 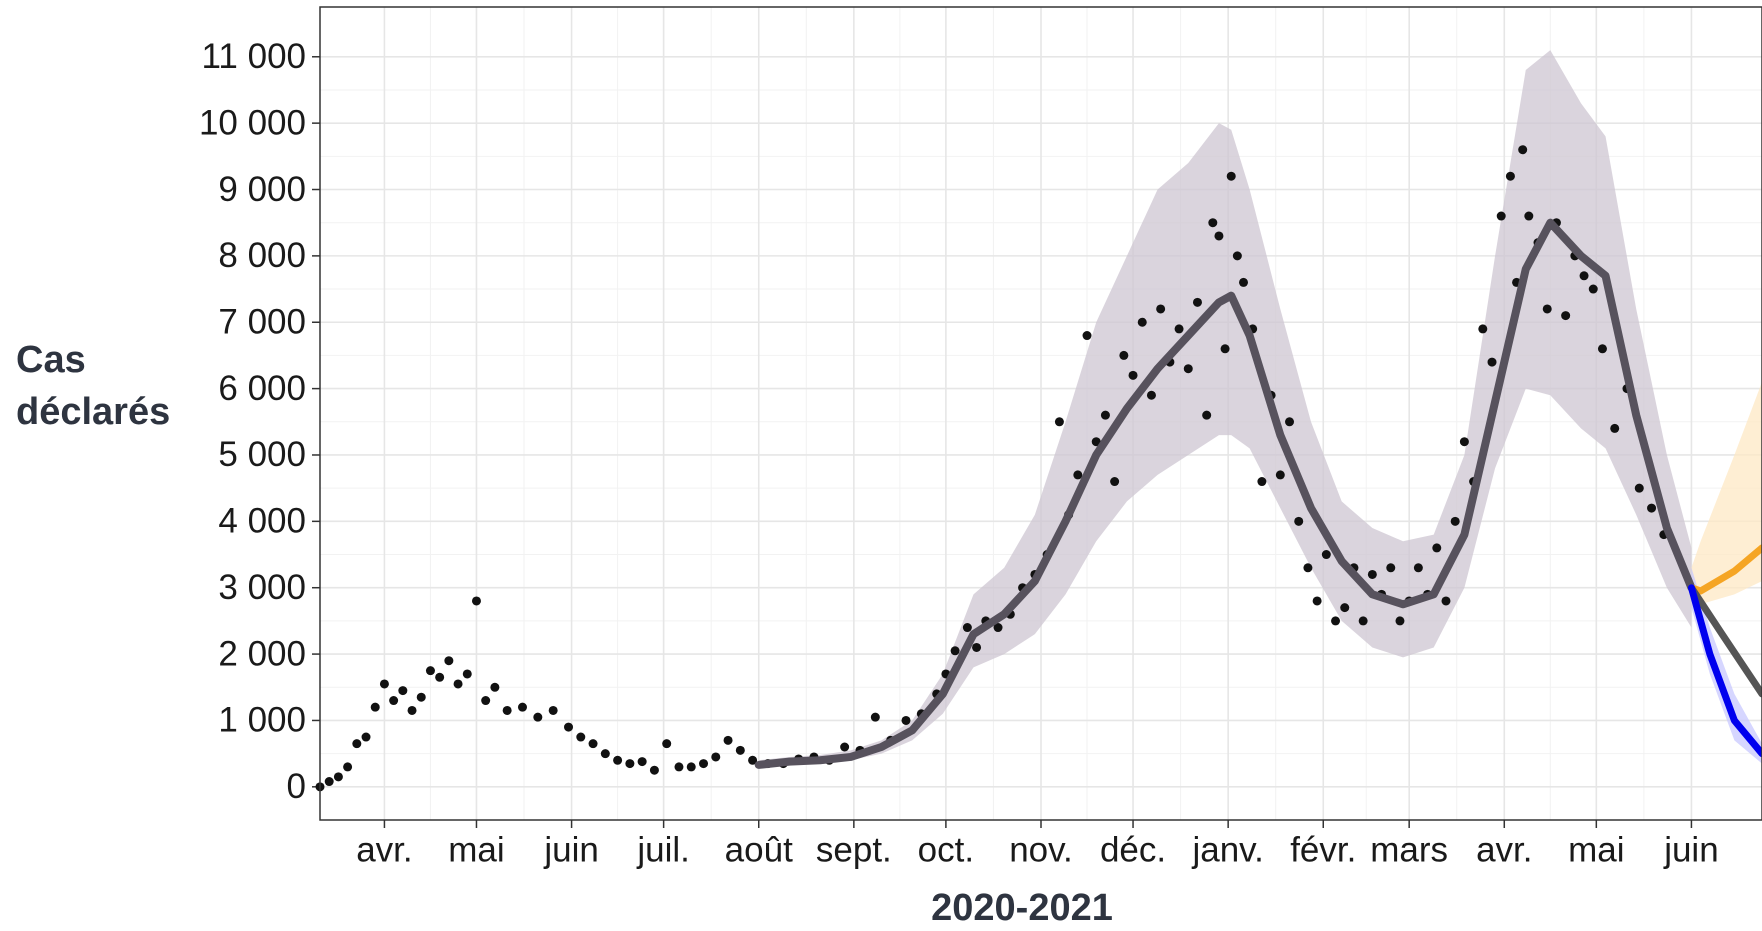 What do you see at coordinates (476, 849) in the screenshot?
I see `x-tick-label: mai` at bounding box center [476, 849].